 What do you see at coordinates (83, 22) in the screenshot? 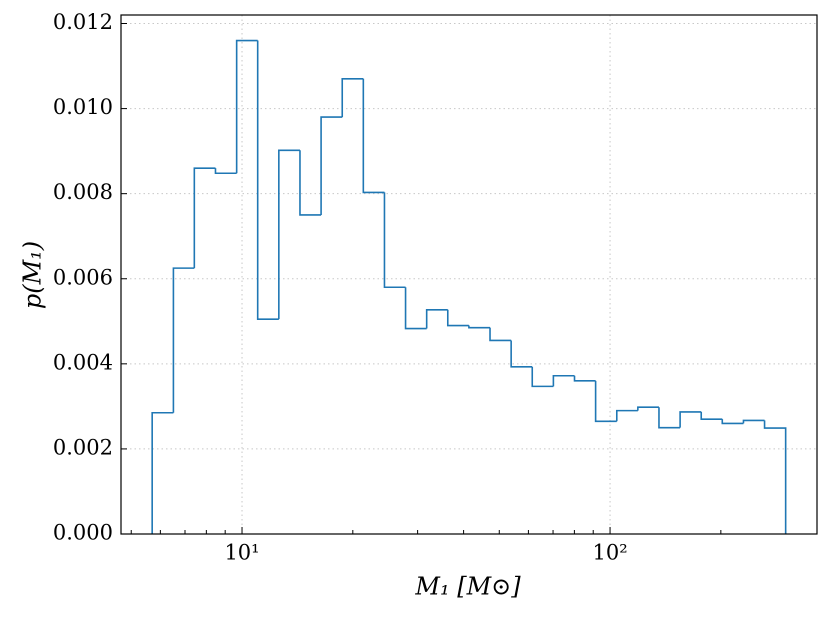
I see `y-tick-label: 0.012` at bounding box center [83, 22].